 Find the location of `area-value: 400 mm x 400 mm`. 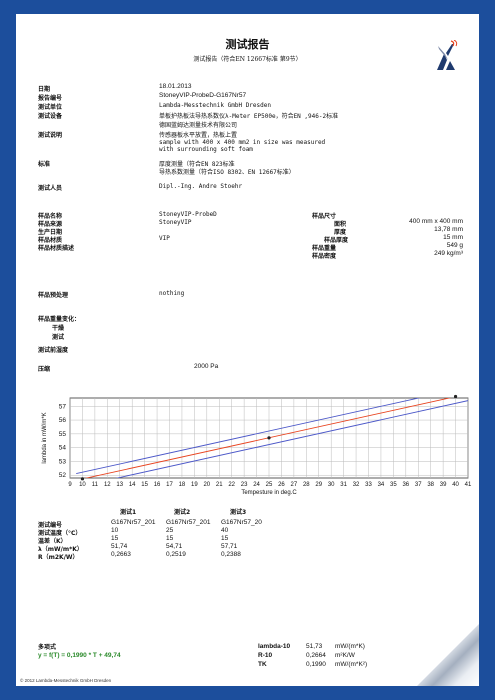

area-value: 400 mm x 400 mm is located at coordinates (436, 221).